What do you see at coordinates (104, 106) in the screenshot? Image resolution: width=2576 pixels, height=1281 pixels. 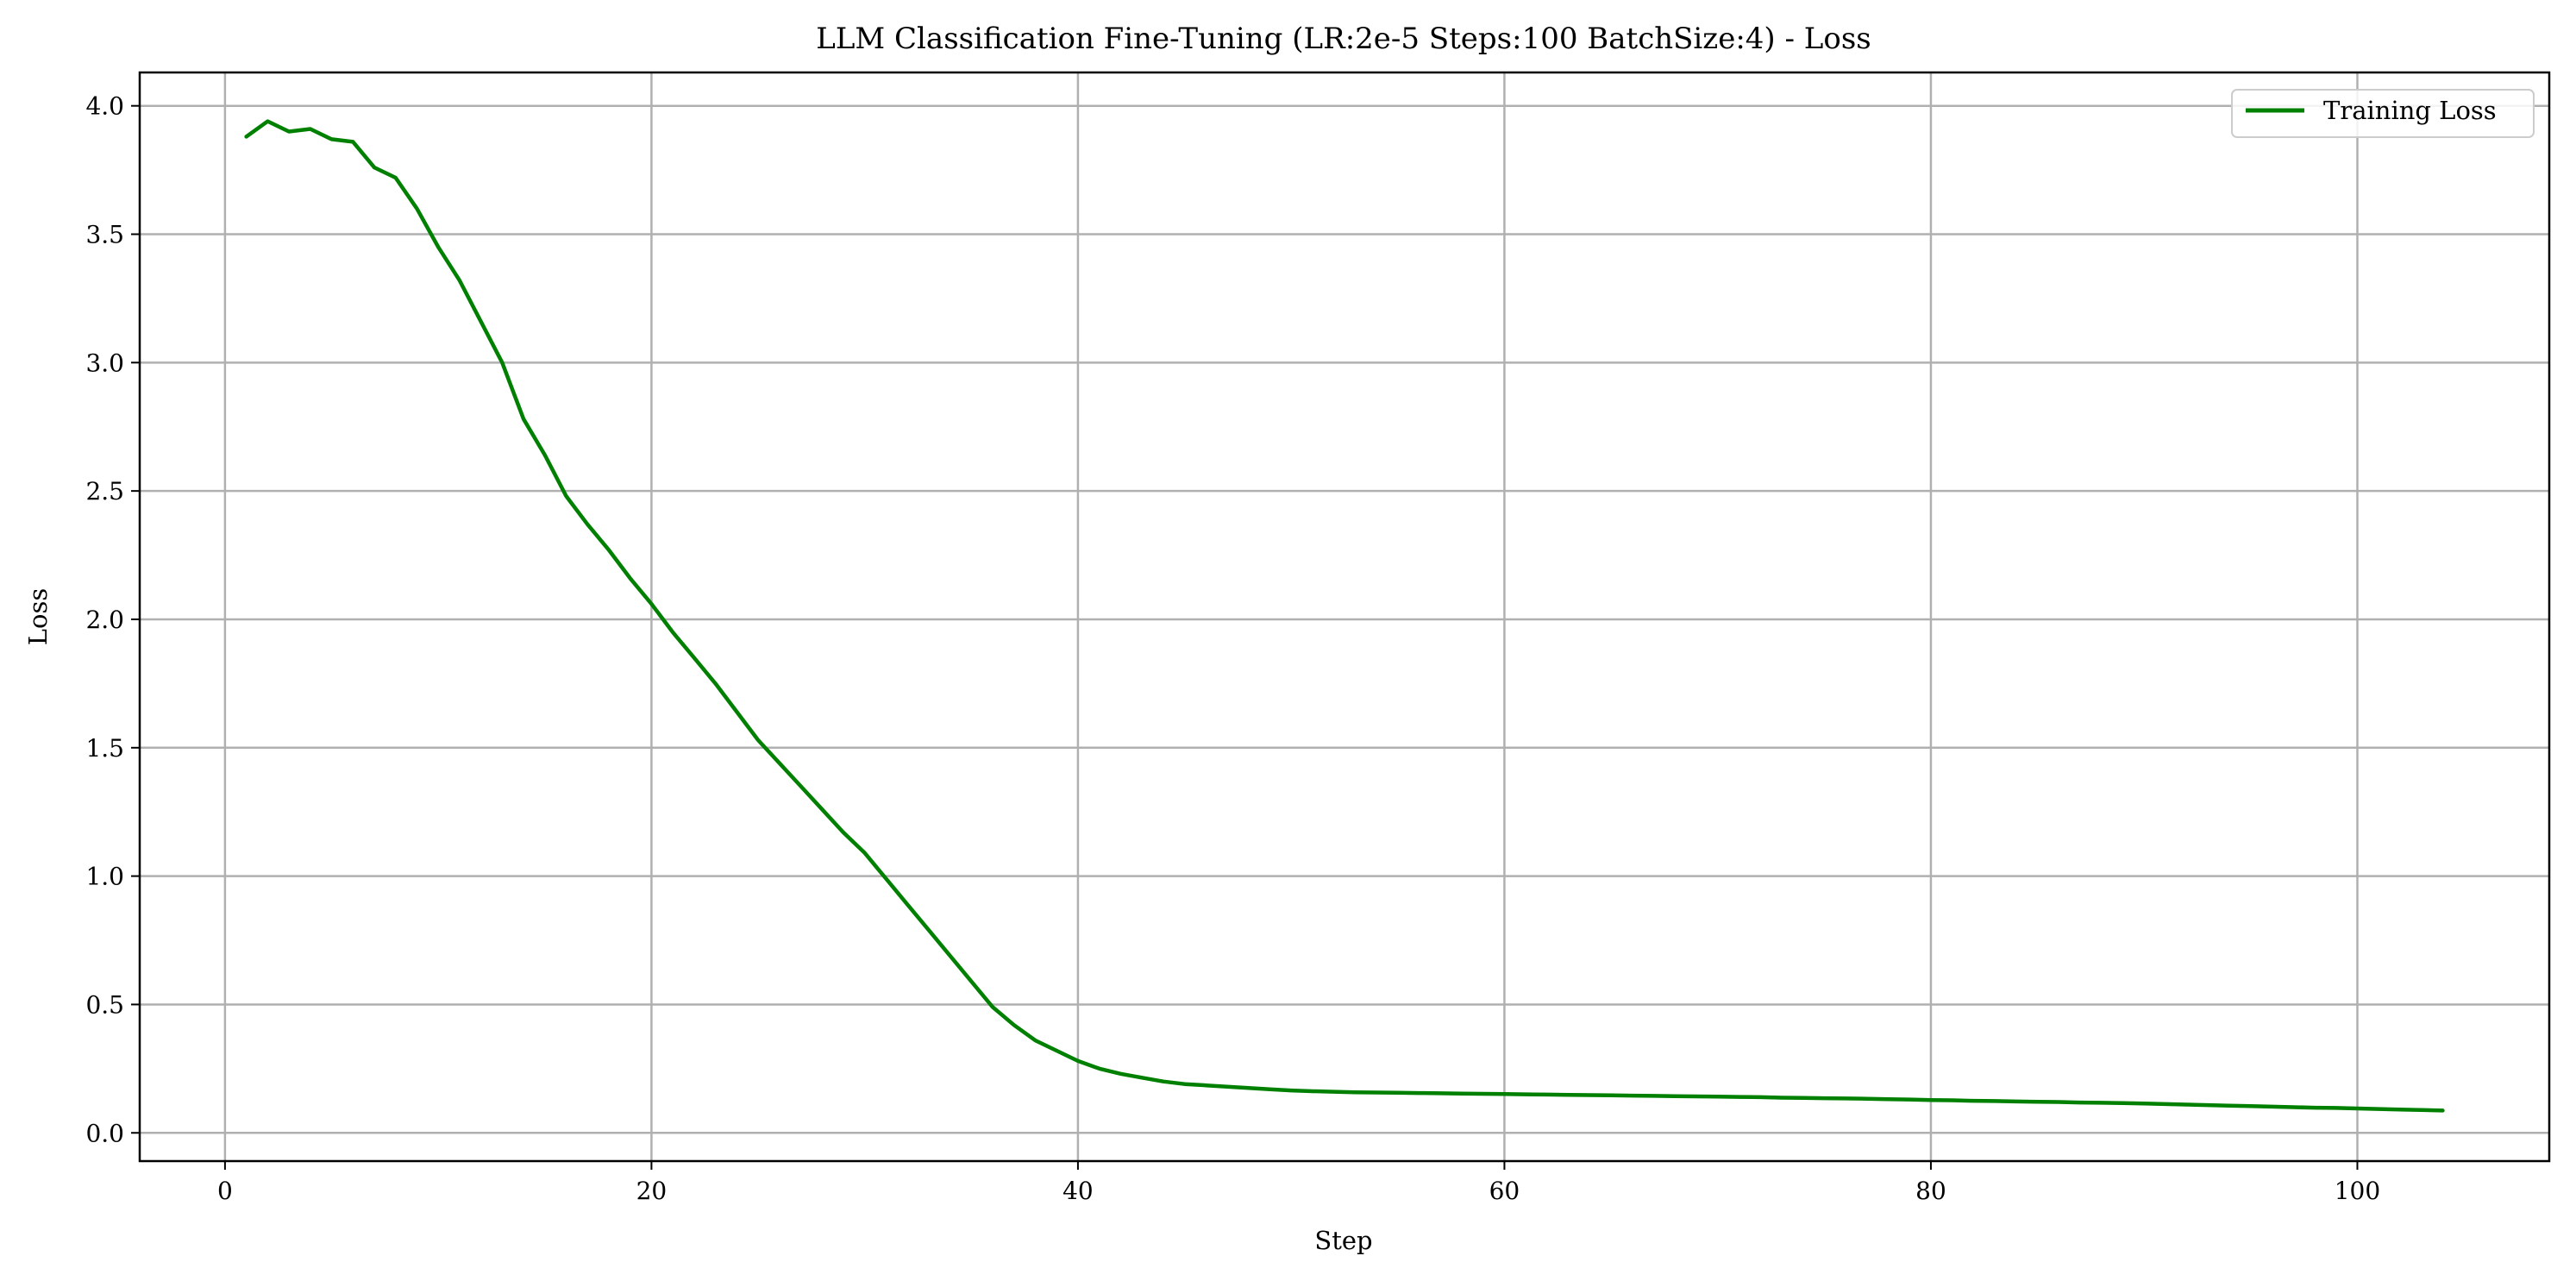 I see `y-tick-label: 4.0` at bounding box center [104, 106].